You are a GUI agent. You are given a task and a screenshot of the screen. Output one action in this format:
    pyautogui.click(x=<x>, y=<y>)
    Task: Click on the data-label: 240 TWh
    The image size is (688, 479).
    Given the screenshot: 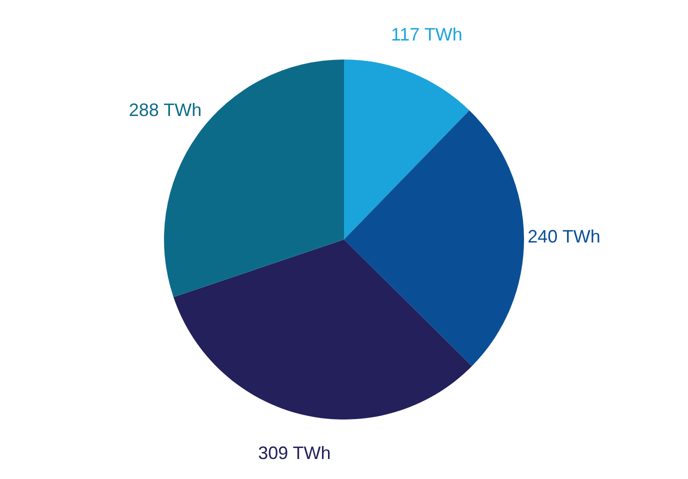 What is the action you would take?
    pyautogui.click(x=564, y=236)
    